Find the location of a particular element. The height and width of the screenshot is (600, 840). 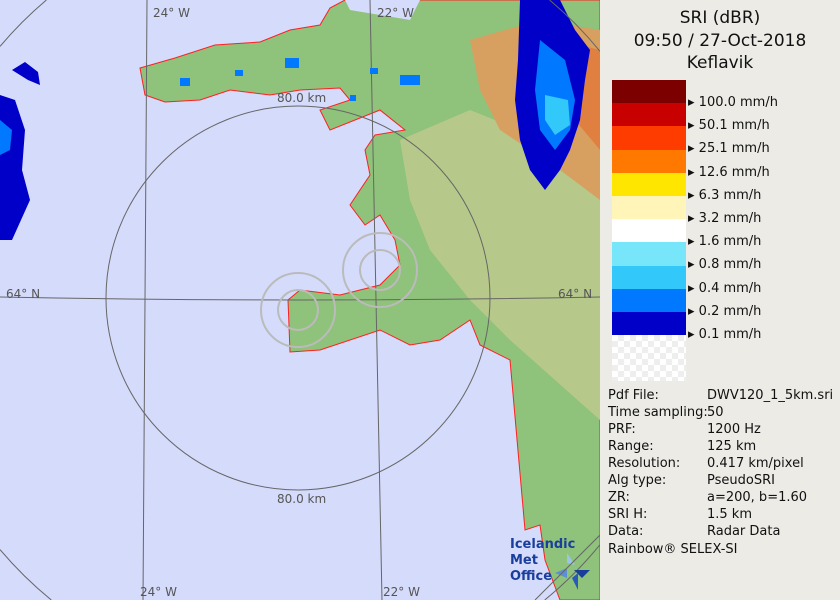

land-sea-fjord is located at coordinates (382, 10).